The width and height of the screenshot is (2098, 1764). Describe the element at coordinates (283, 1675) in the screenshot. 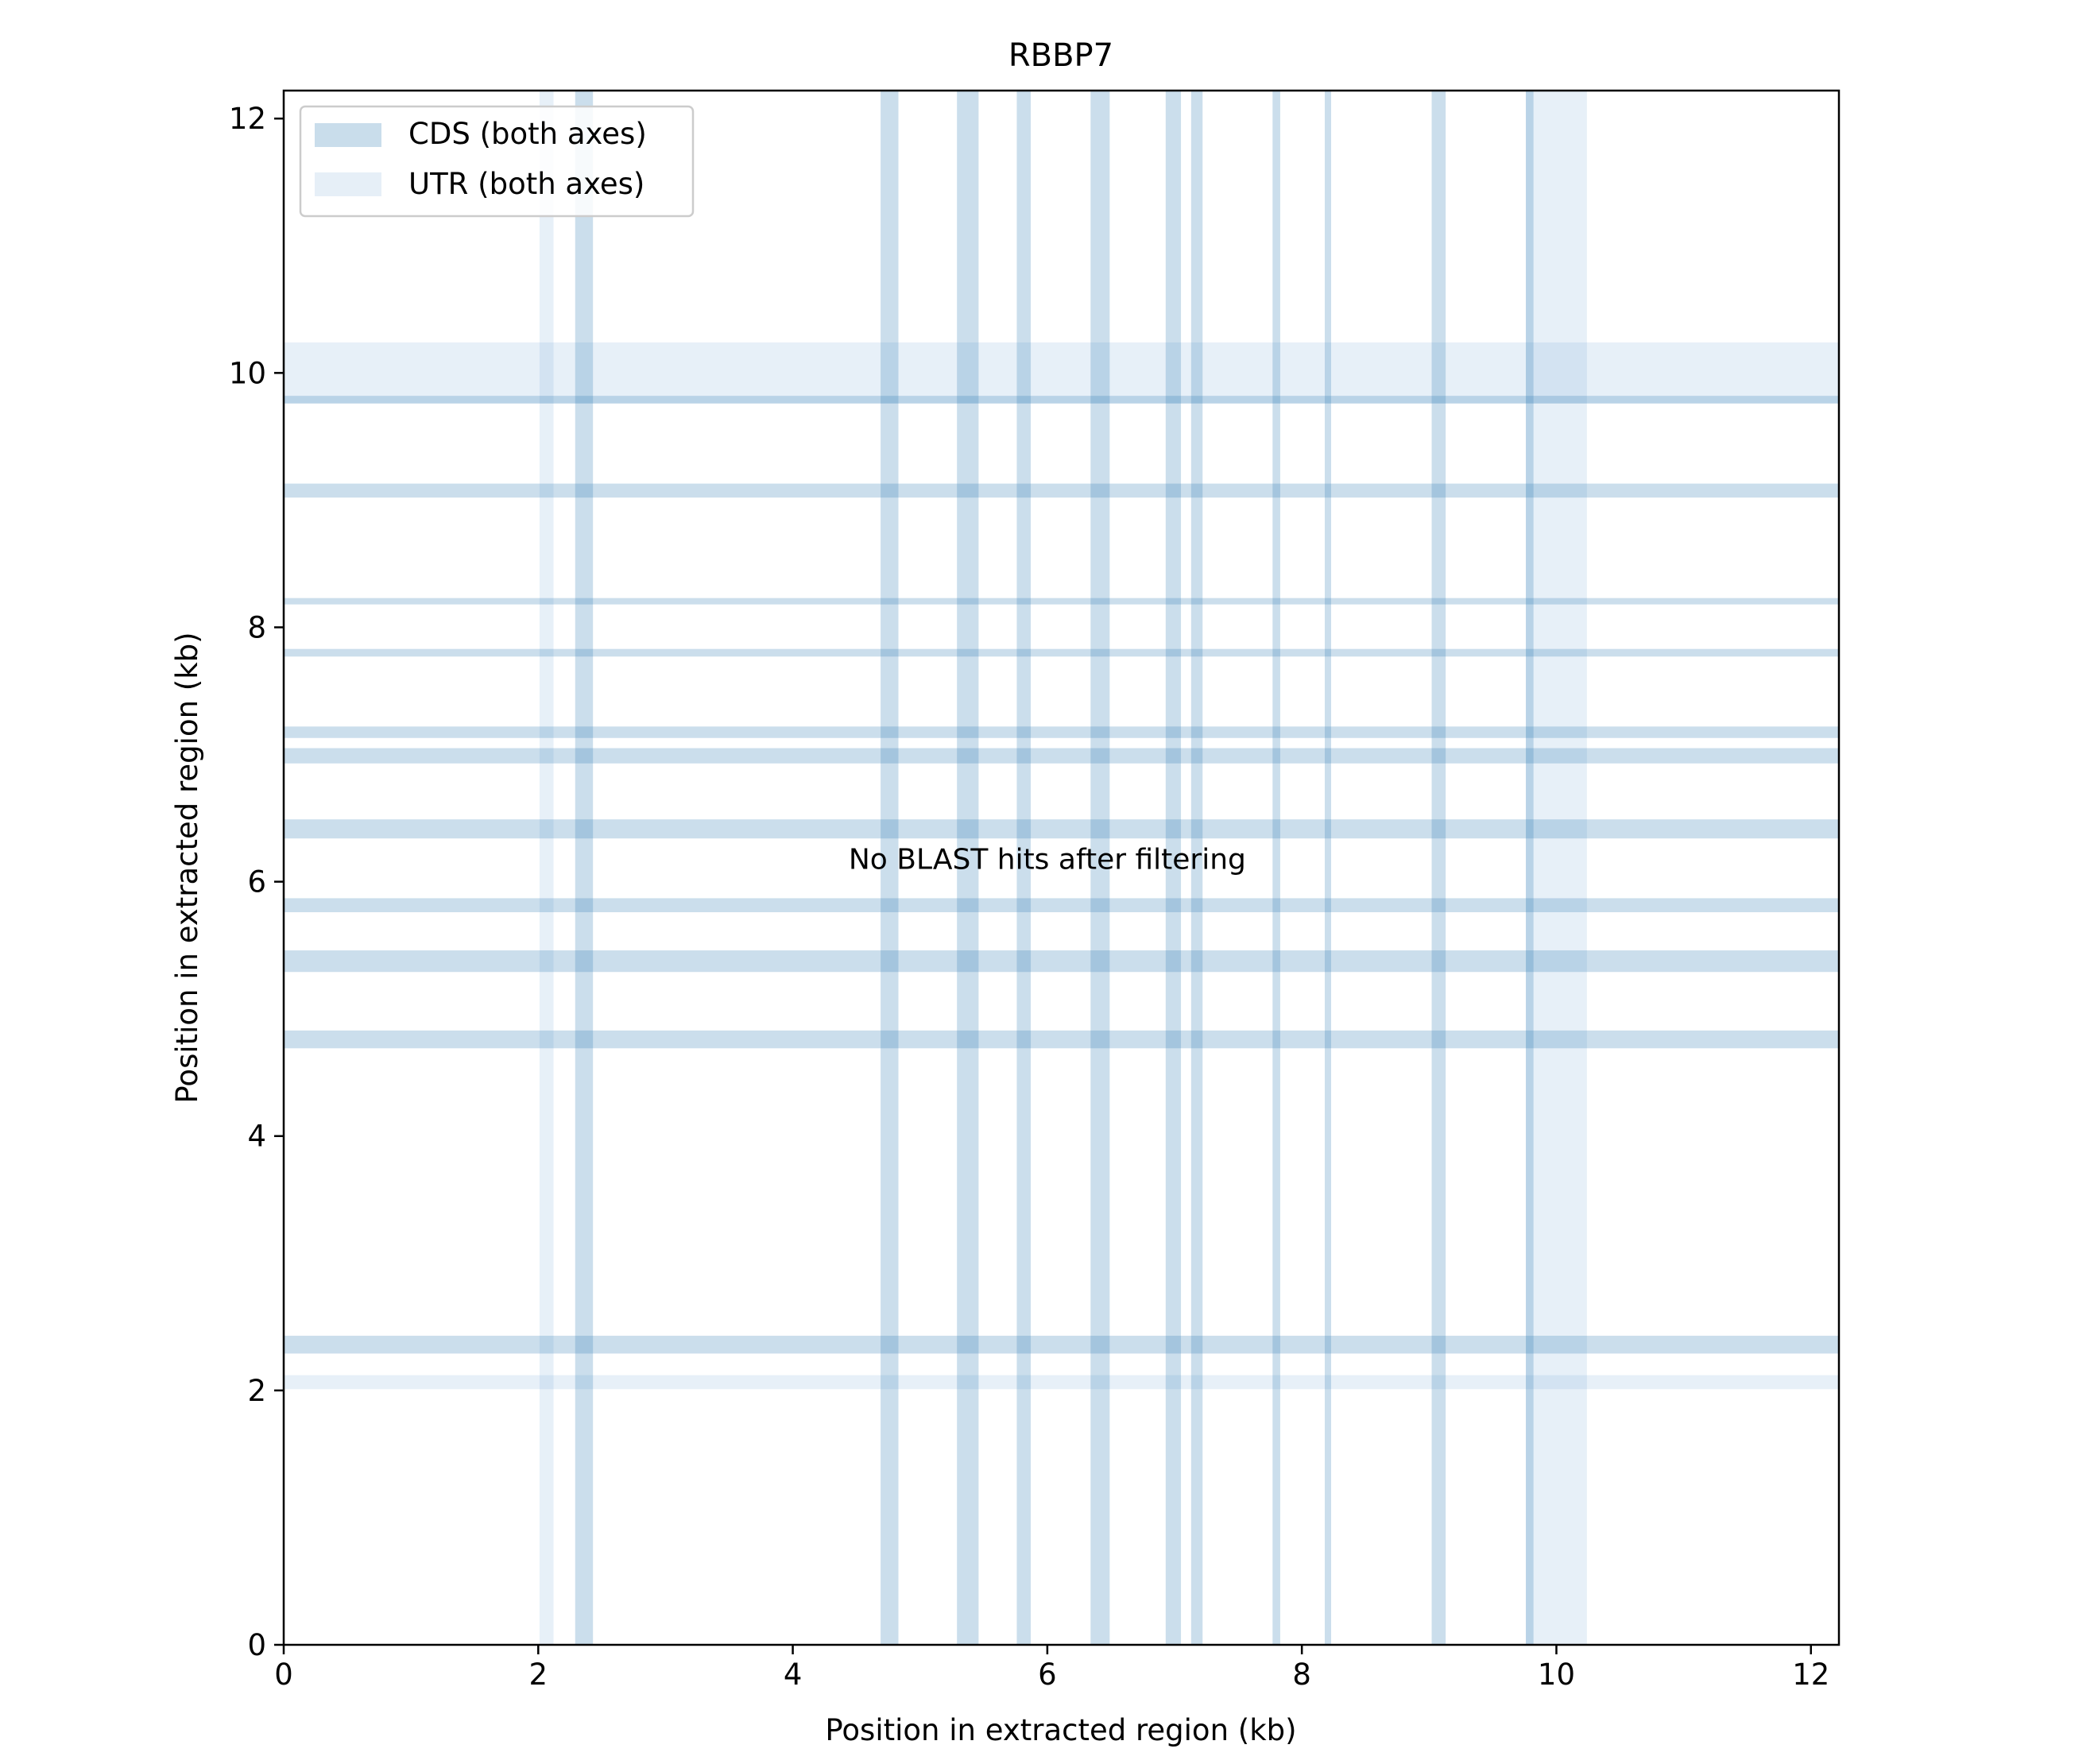

I see `x-tick-label: 0` at that location.